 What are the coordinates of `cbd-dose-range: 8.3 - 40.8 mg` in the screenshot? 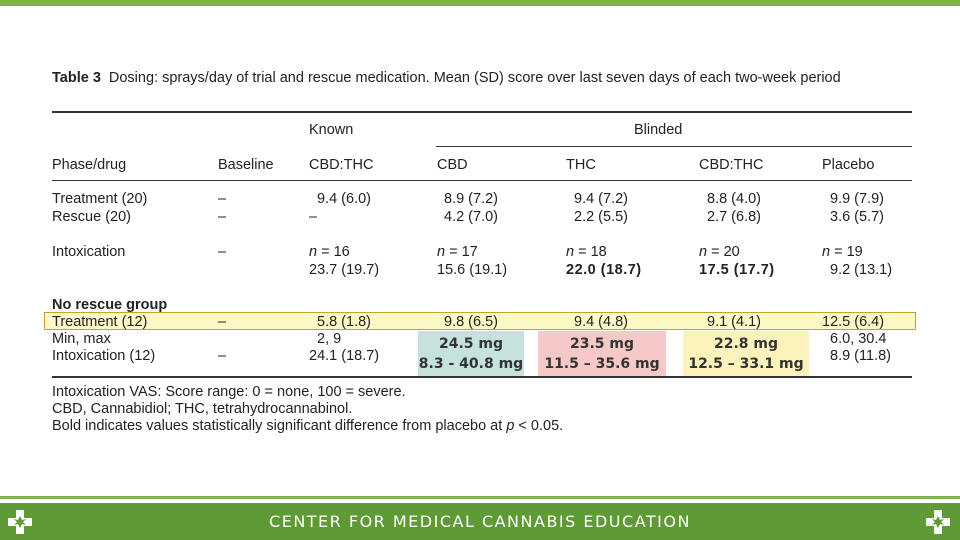 It's located at (471, 364).